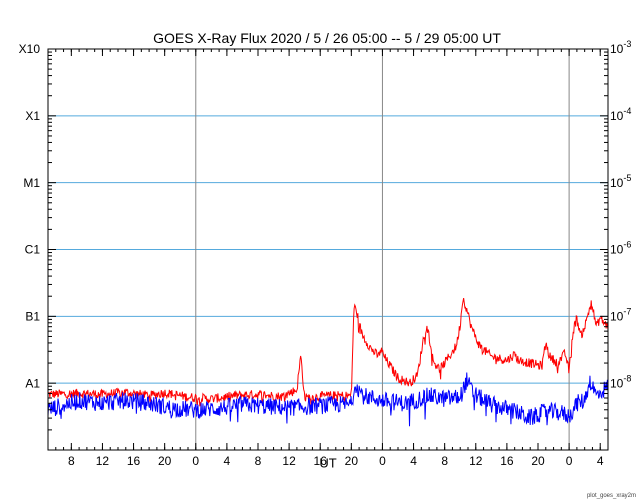  I want to click on y-right-tick-label: 10⁻⁵, so click(620, 181).